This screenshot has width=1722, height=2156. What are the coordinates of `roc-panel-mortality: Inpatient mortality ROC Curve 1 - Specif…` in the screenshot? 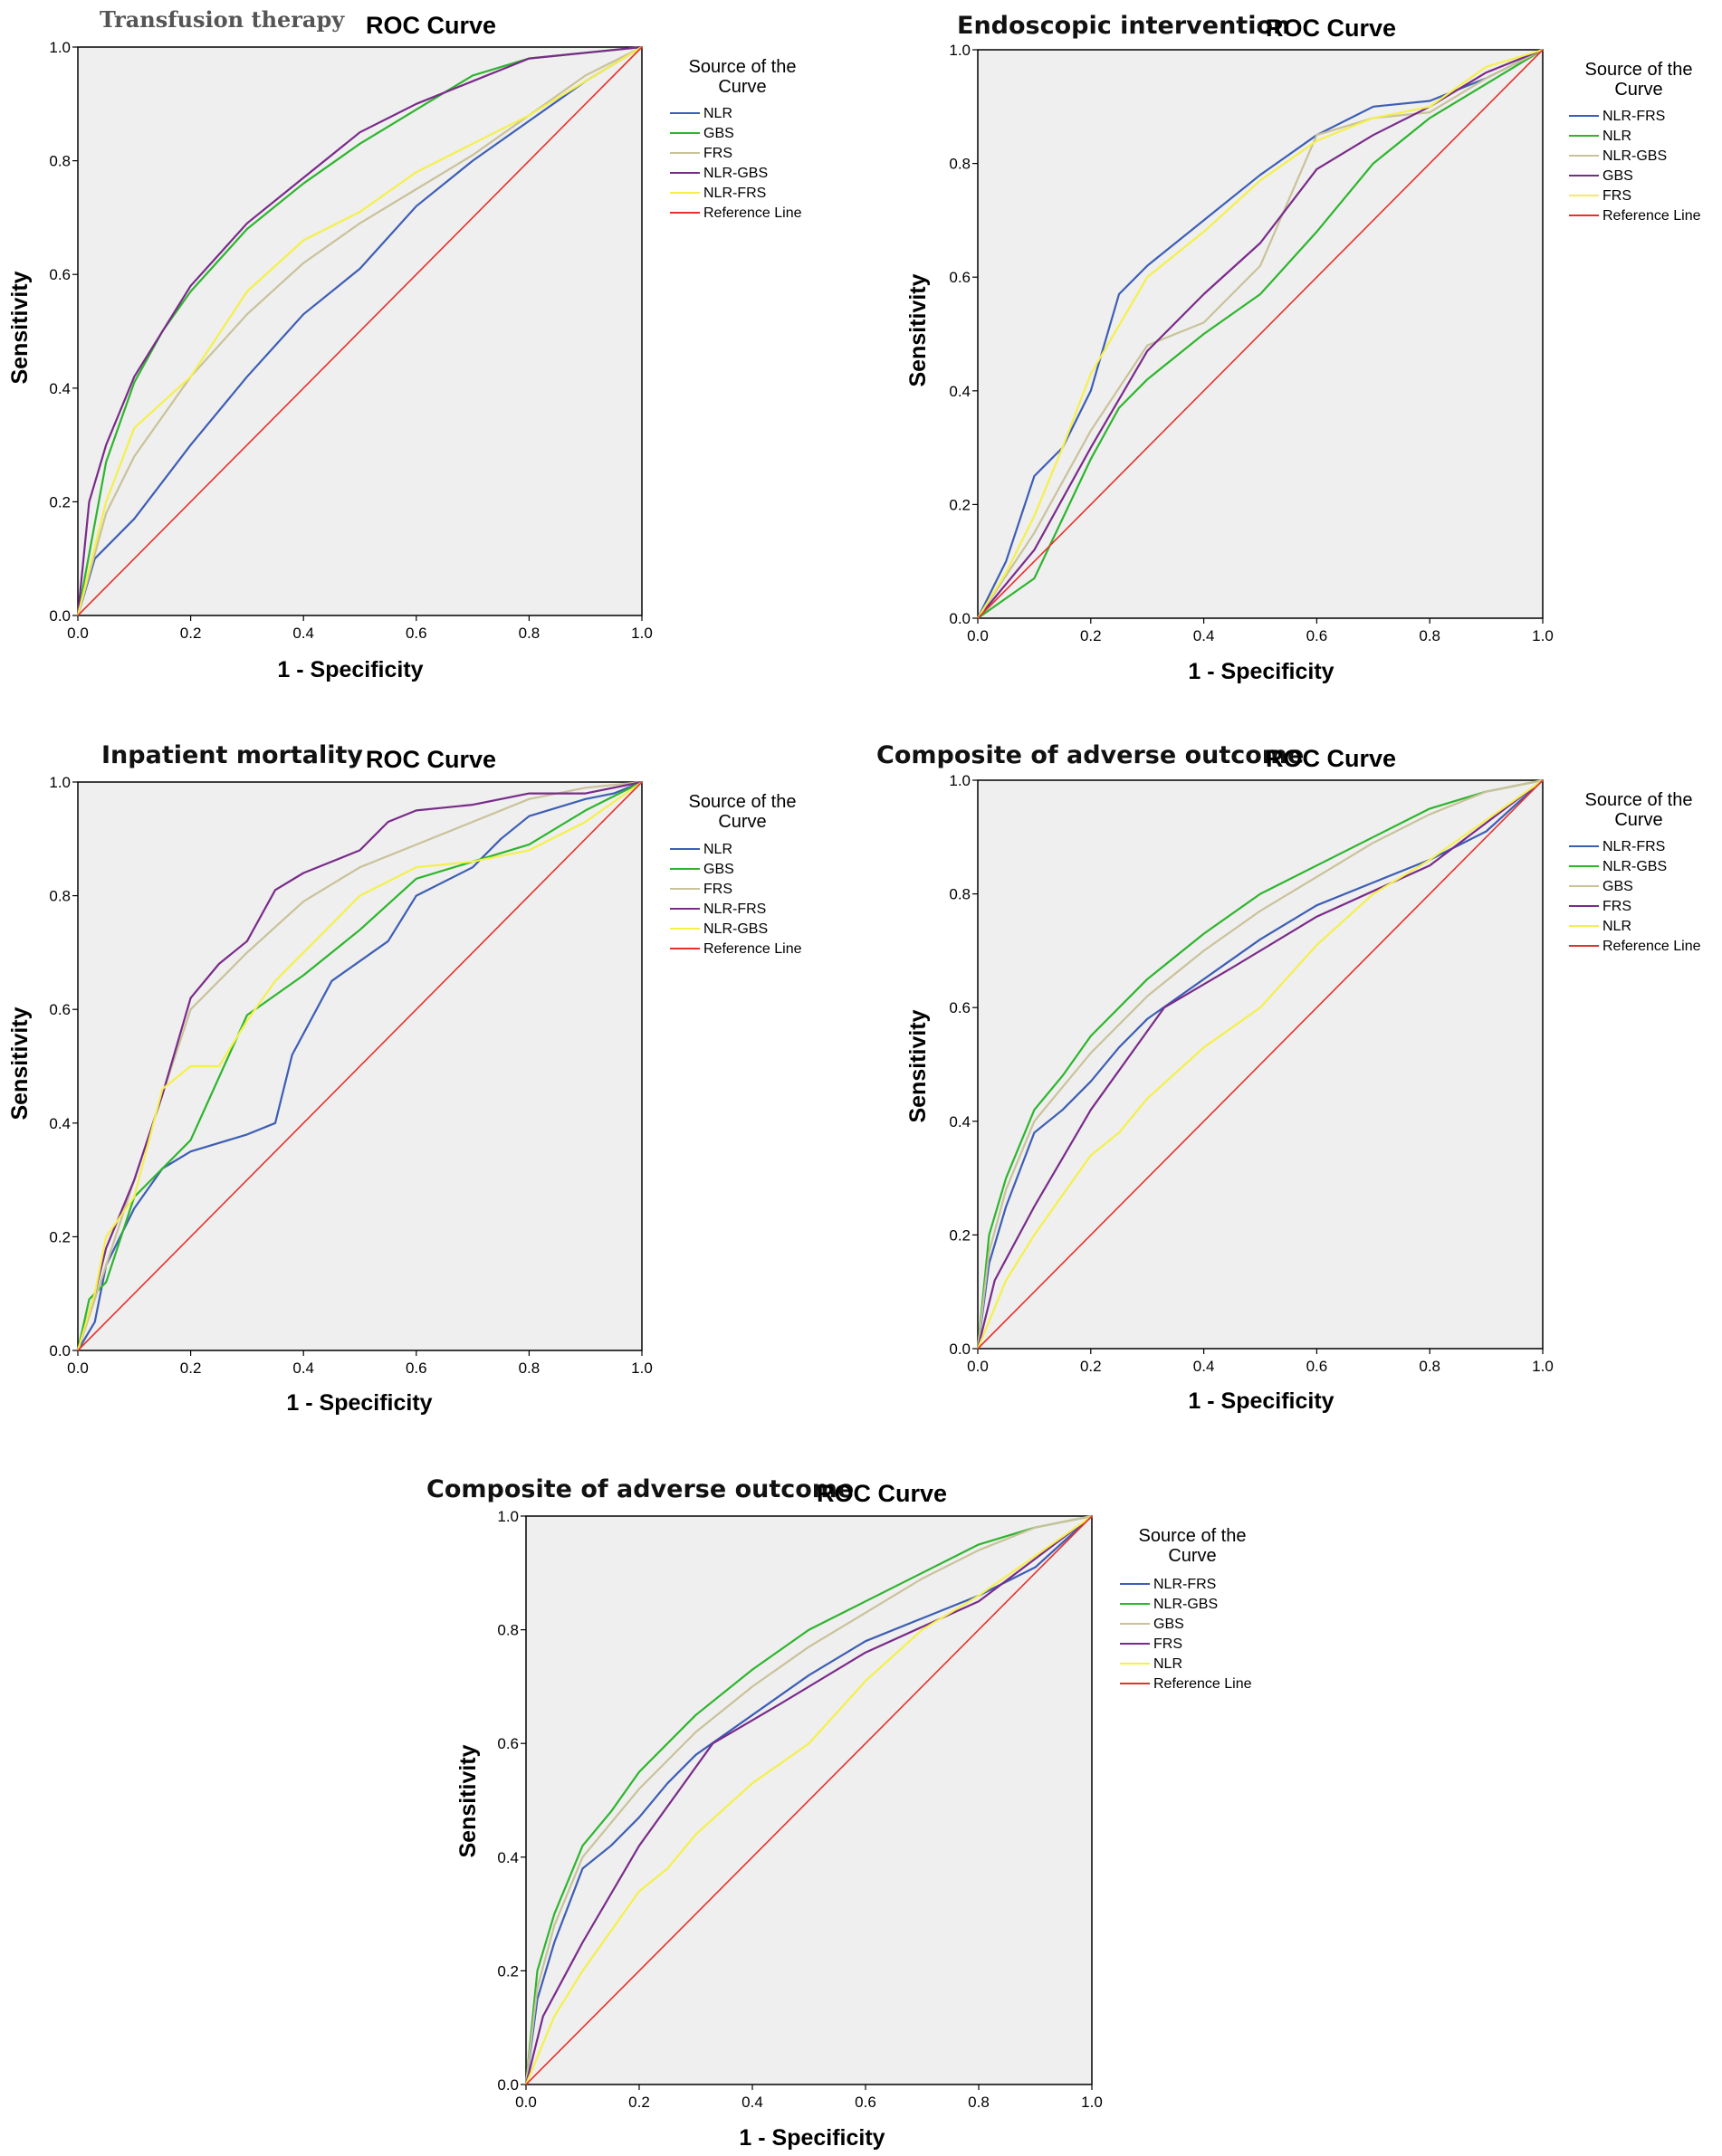 It's located at (405, 1078).